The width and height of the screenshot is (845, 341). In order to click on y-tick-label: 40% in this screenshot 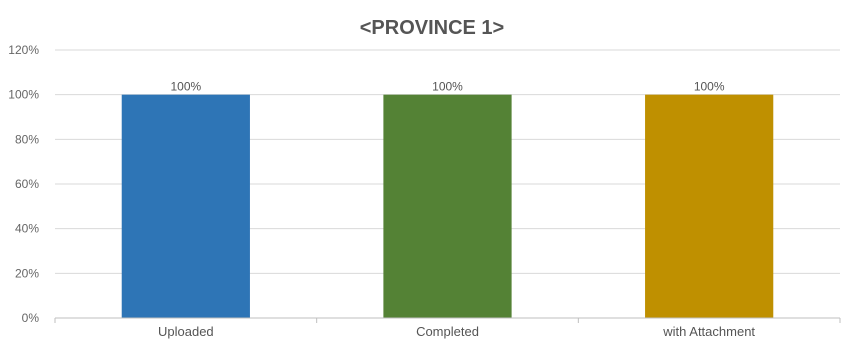, I will do `click(27, 229)`.